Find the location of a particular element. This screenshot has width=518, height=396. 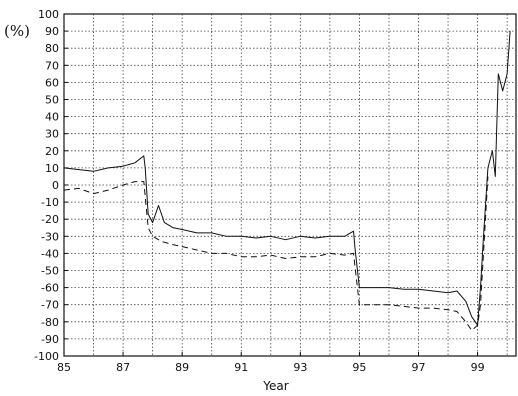

y-tick-label: -50 is located at coordinates (50, 271).